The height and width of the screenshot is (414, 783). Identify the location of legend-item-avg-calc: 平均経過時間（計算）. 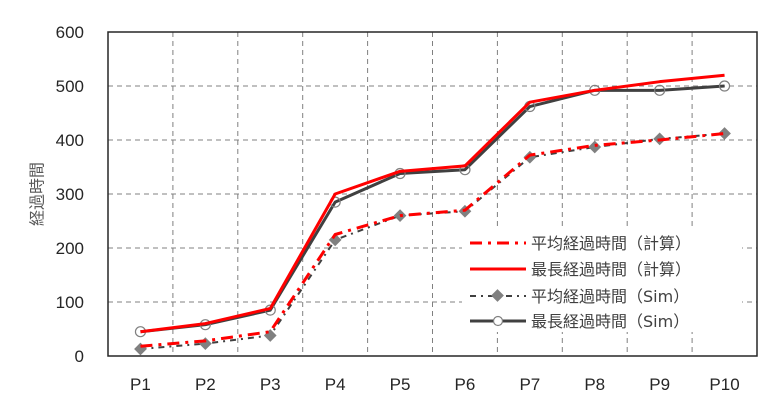
(580, 243).